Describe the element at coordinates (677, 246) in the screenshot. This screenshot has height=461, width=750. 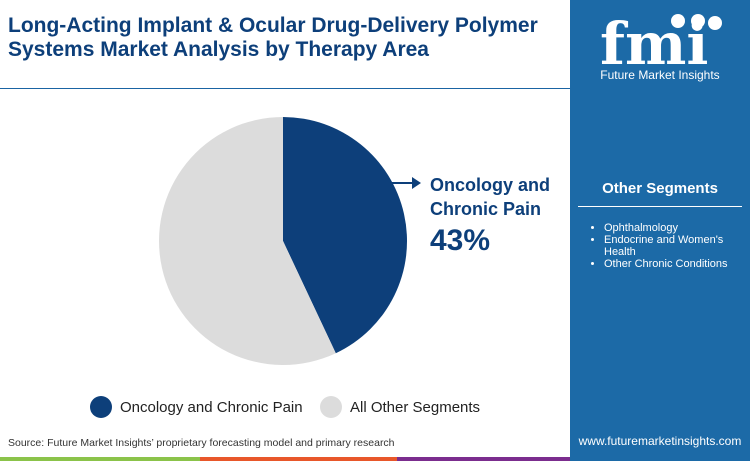
I see `segment-item: Endocrine and Women's Health` at that location.